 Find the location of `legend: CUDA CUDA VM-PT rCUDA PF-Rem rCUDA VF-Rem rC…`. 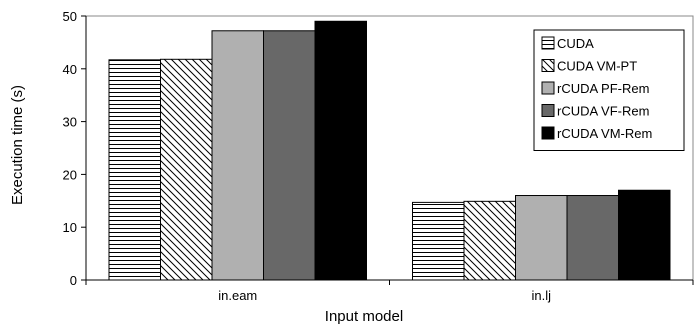

legend: CUDA CUDA VM-PT rCUDA PF-Rem rCUDA VF-Rem rC… is located at coordinates (609, 90).